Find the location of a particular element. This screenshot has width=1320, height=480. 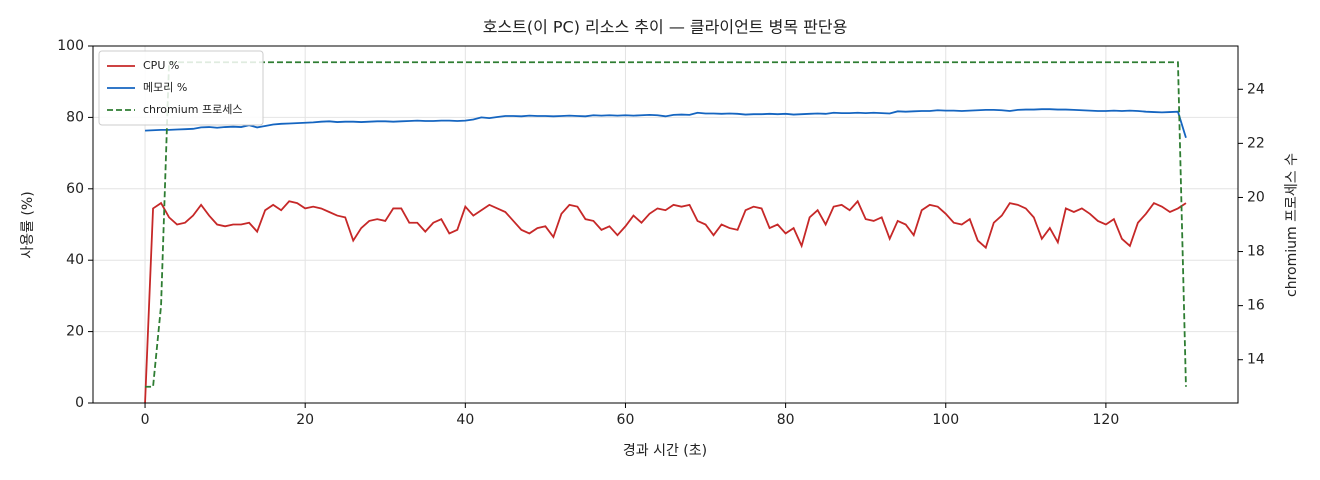

x-tick-label: 20 is located at coordinates (305, 420).